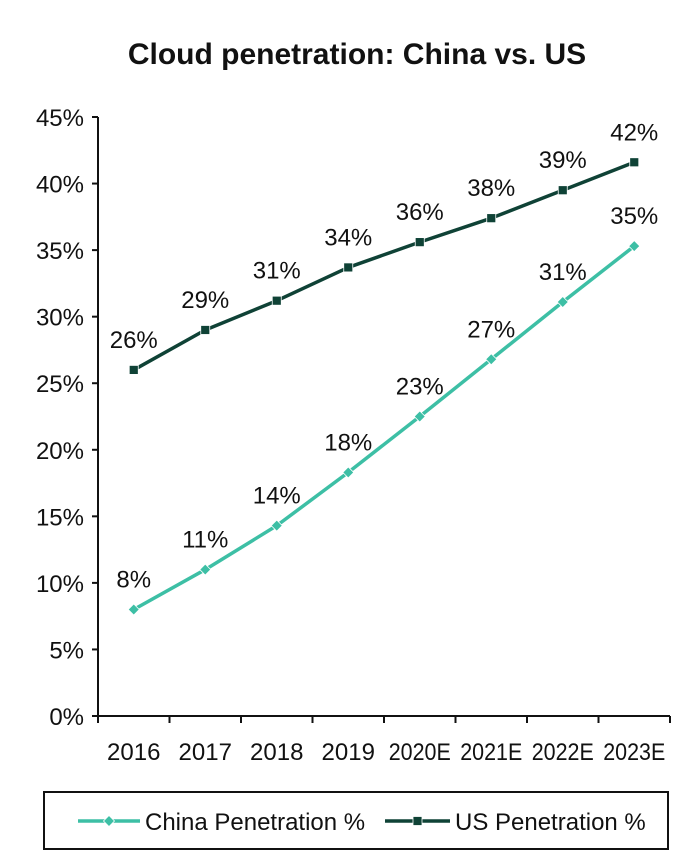 Image resolution: width=679 pixels, height=857 pixels. I want to click on y-tick-label: 10%, so click(60, 584).